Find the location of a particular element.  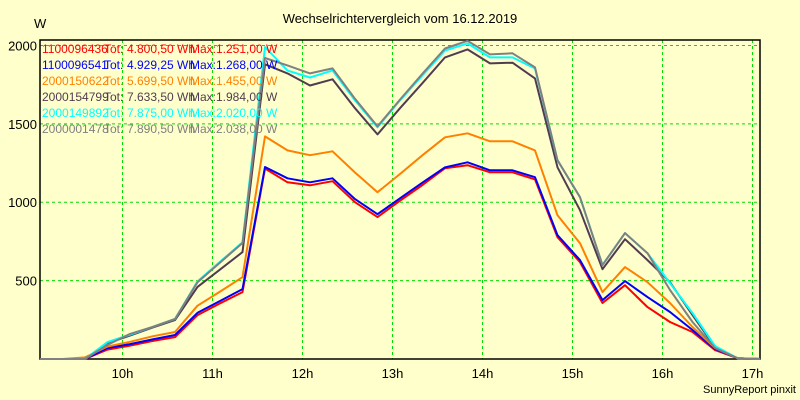

legend-tot: 5.699,50 Wh is located at coordinates (161, 81).